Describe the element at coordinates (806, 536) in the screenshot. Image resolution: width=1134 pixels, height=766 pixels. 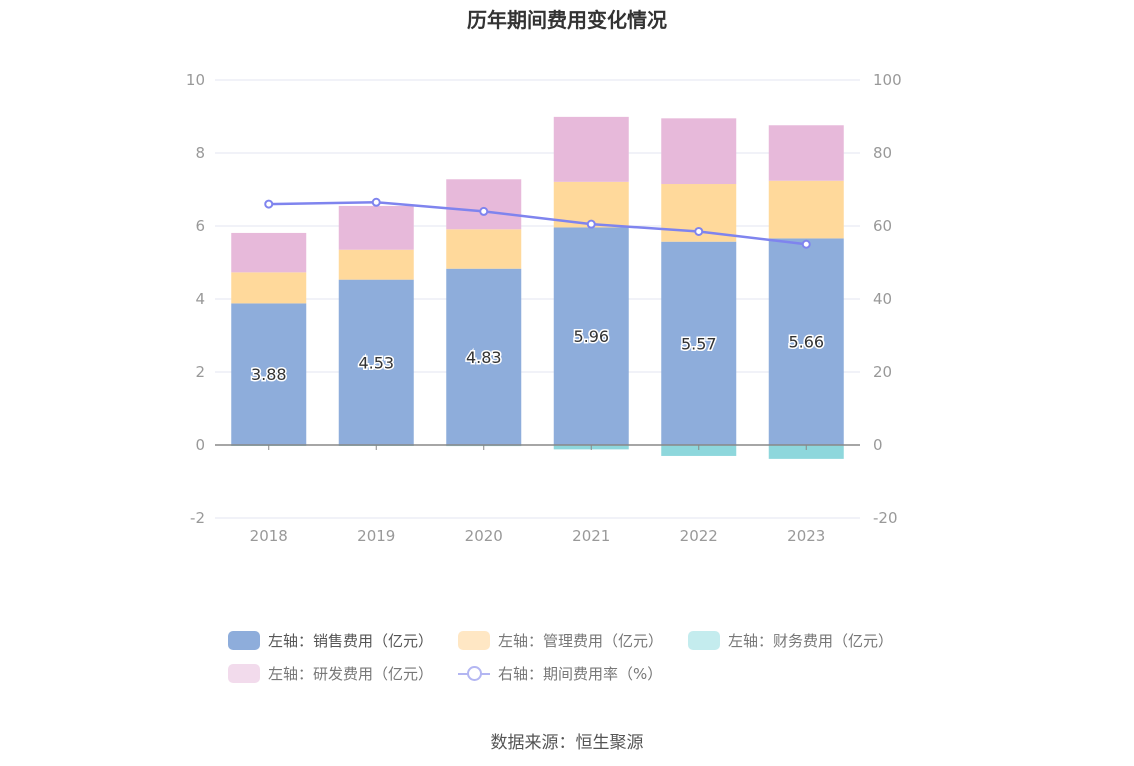
I see `x-axis-tick-label: 2023` at that location.